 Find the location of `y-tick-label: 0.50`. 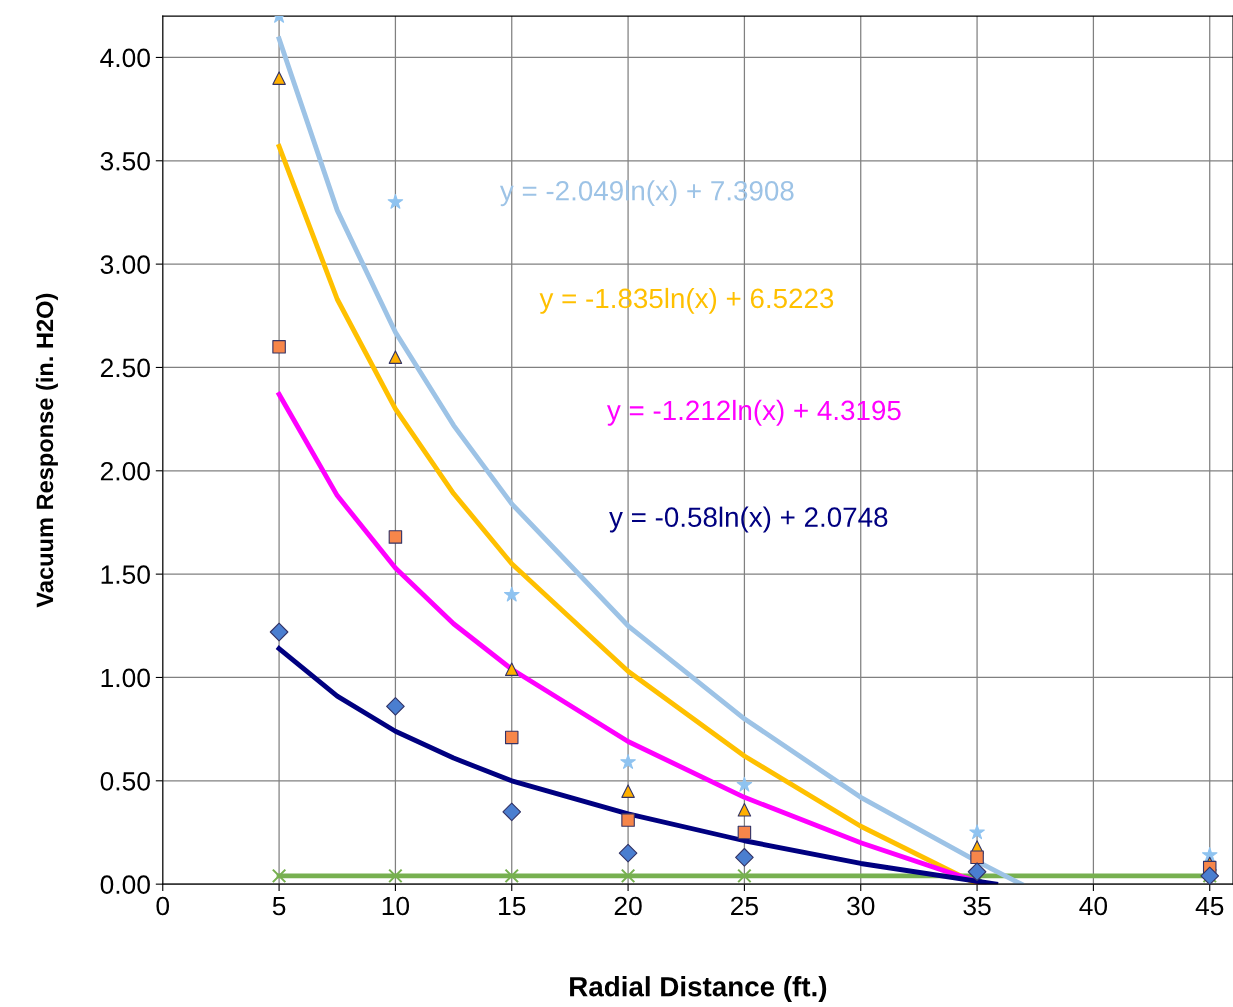

y-tick-label: 0.50 is located at coordinates (125, 781).